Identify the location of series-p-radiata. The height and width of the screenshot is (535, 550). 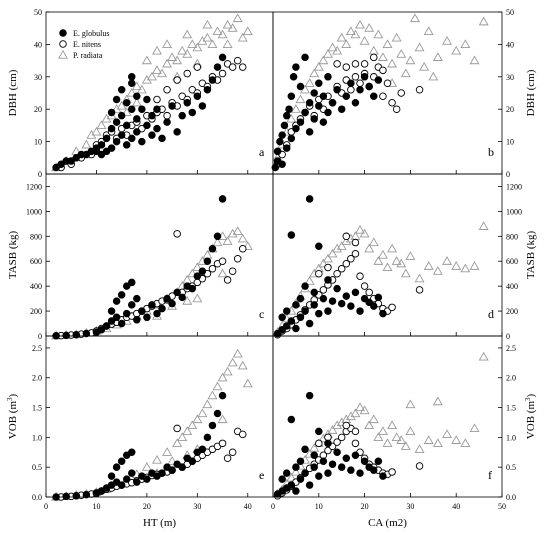
(152, 92).